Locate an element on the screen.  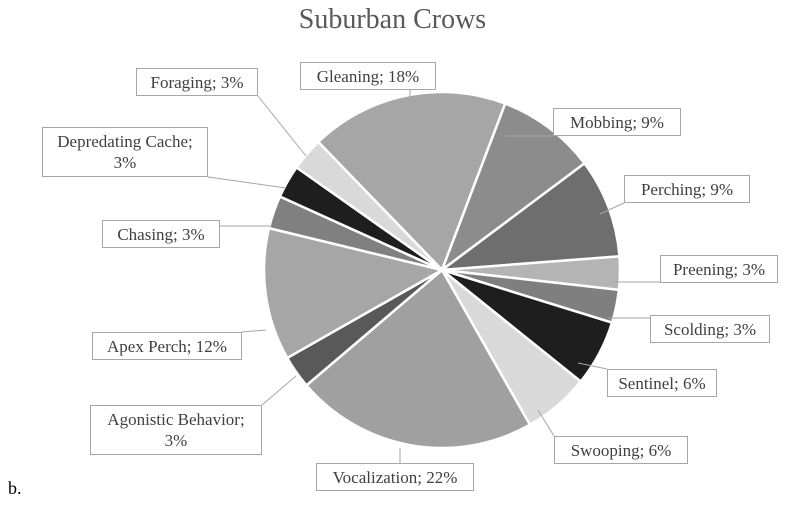
data-label: Apex Perch; 12% is located at coordinates (167, 346).